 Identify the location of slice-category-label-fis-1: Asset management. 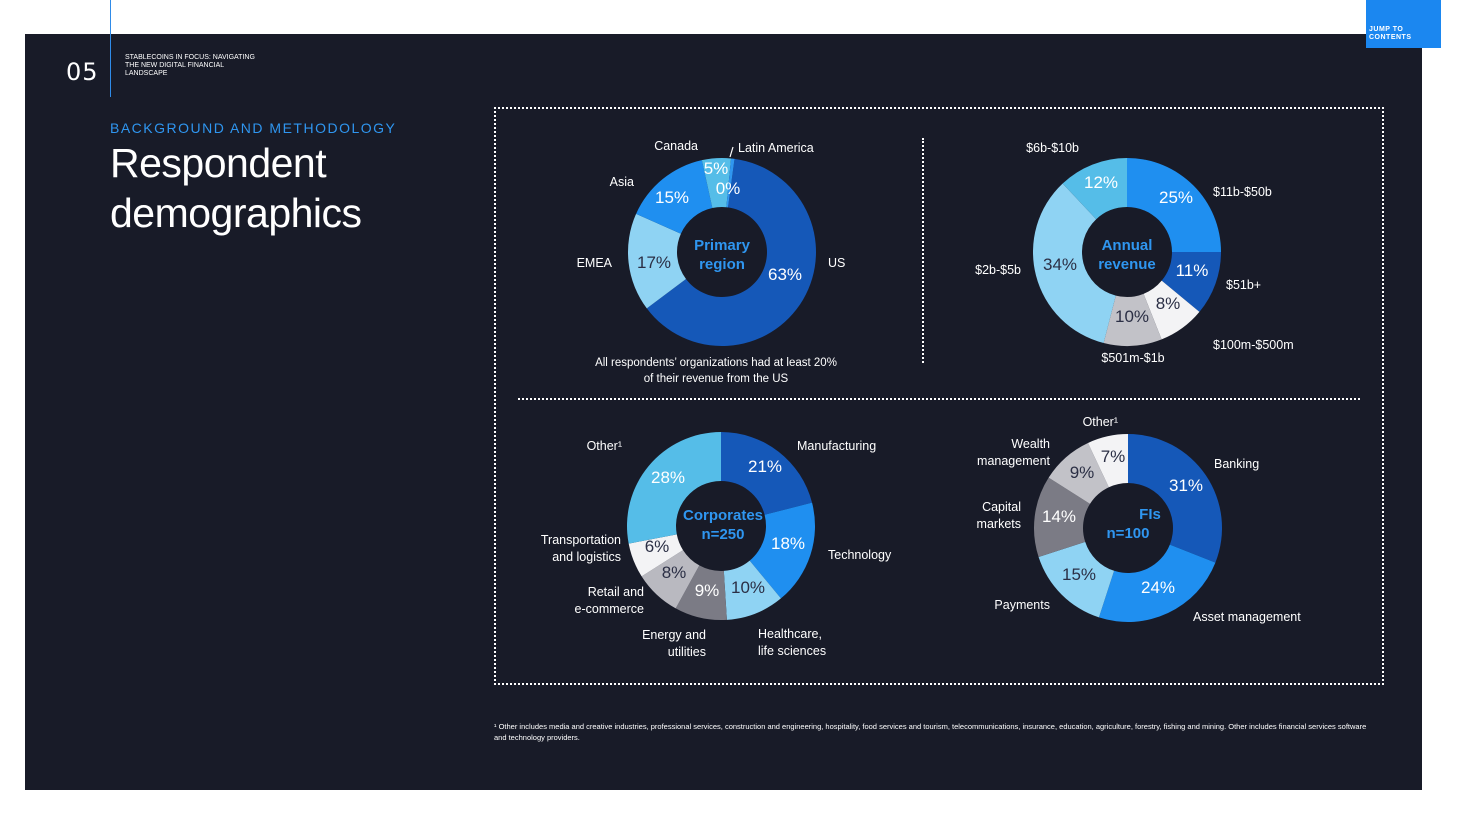
(1247, 617).